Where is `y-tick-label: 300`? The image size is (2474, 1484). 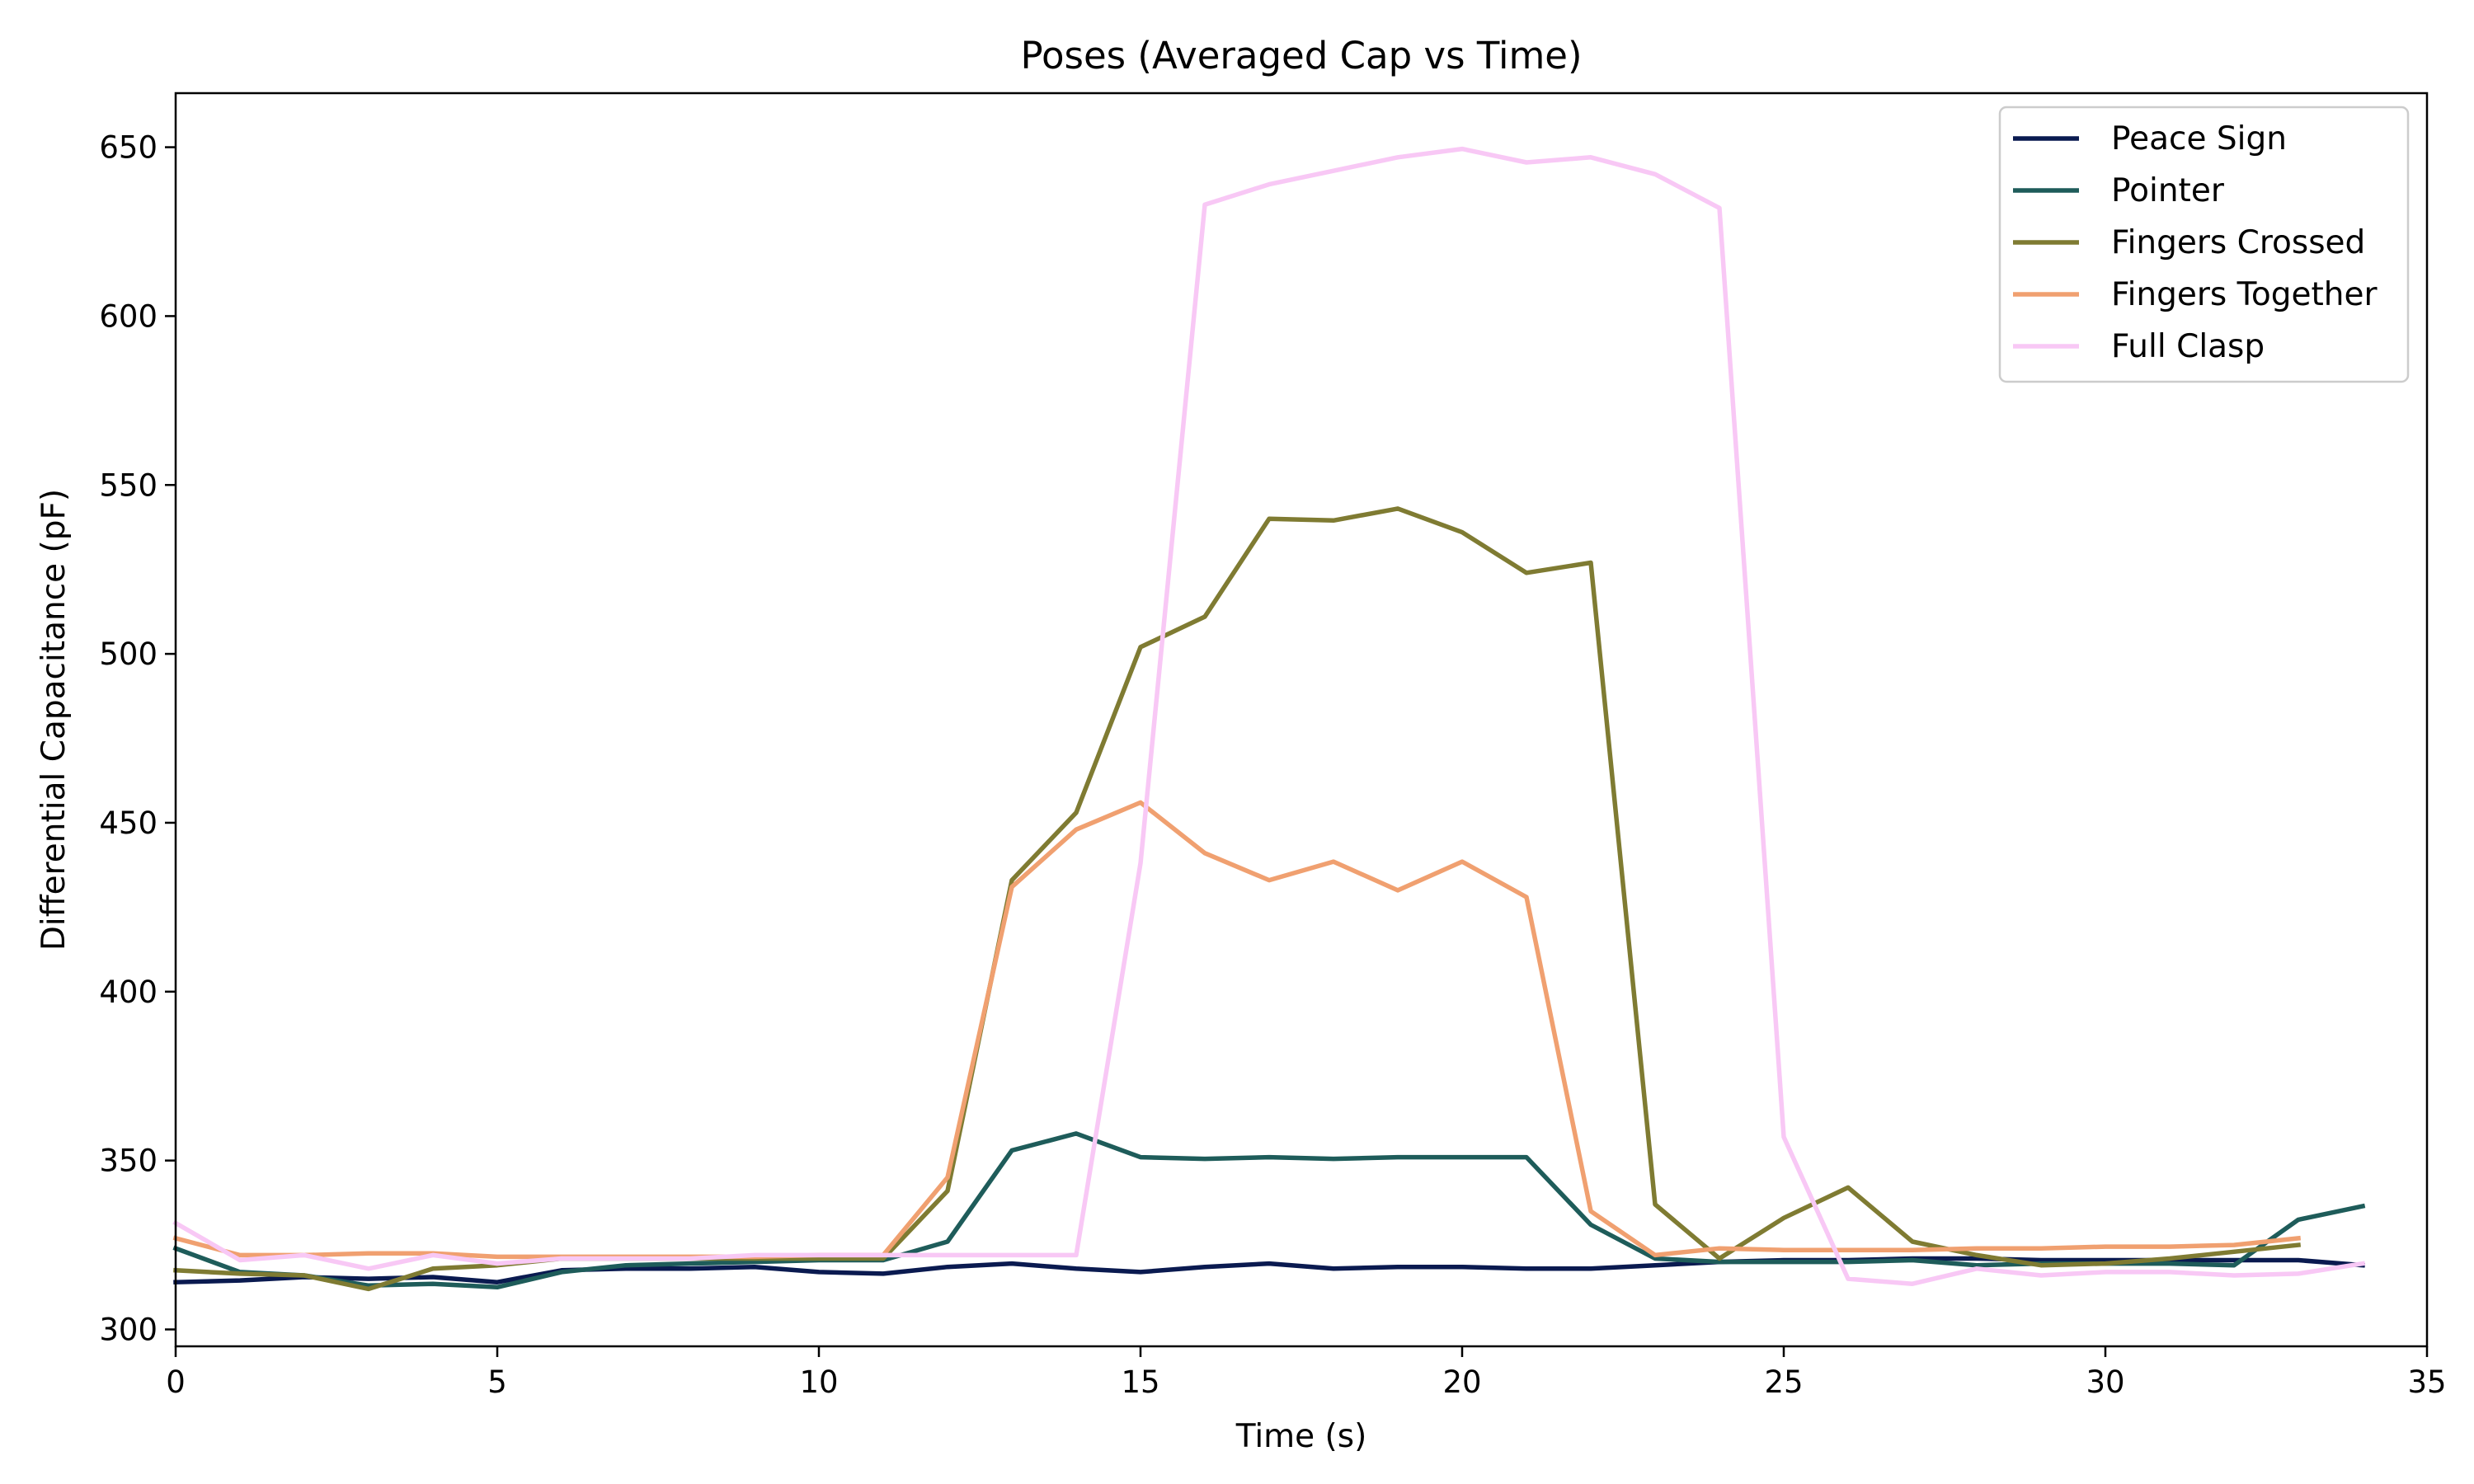
y-tick-label: 300 is located at coordinates (128, 1330).